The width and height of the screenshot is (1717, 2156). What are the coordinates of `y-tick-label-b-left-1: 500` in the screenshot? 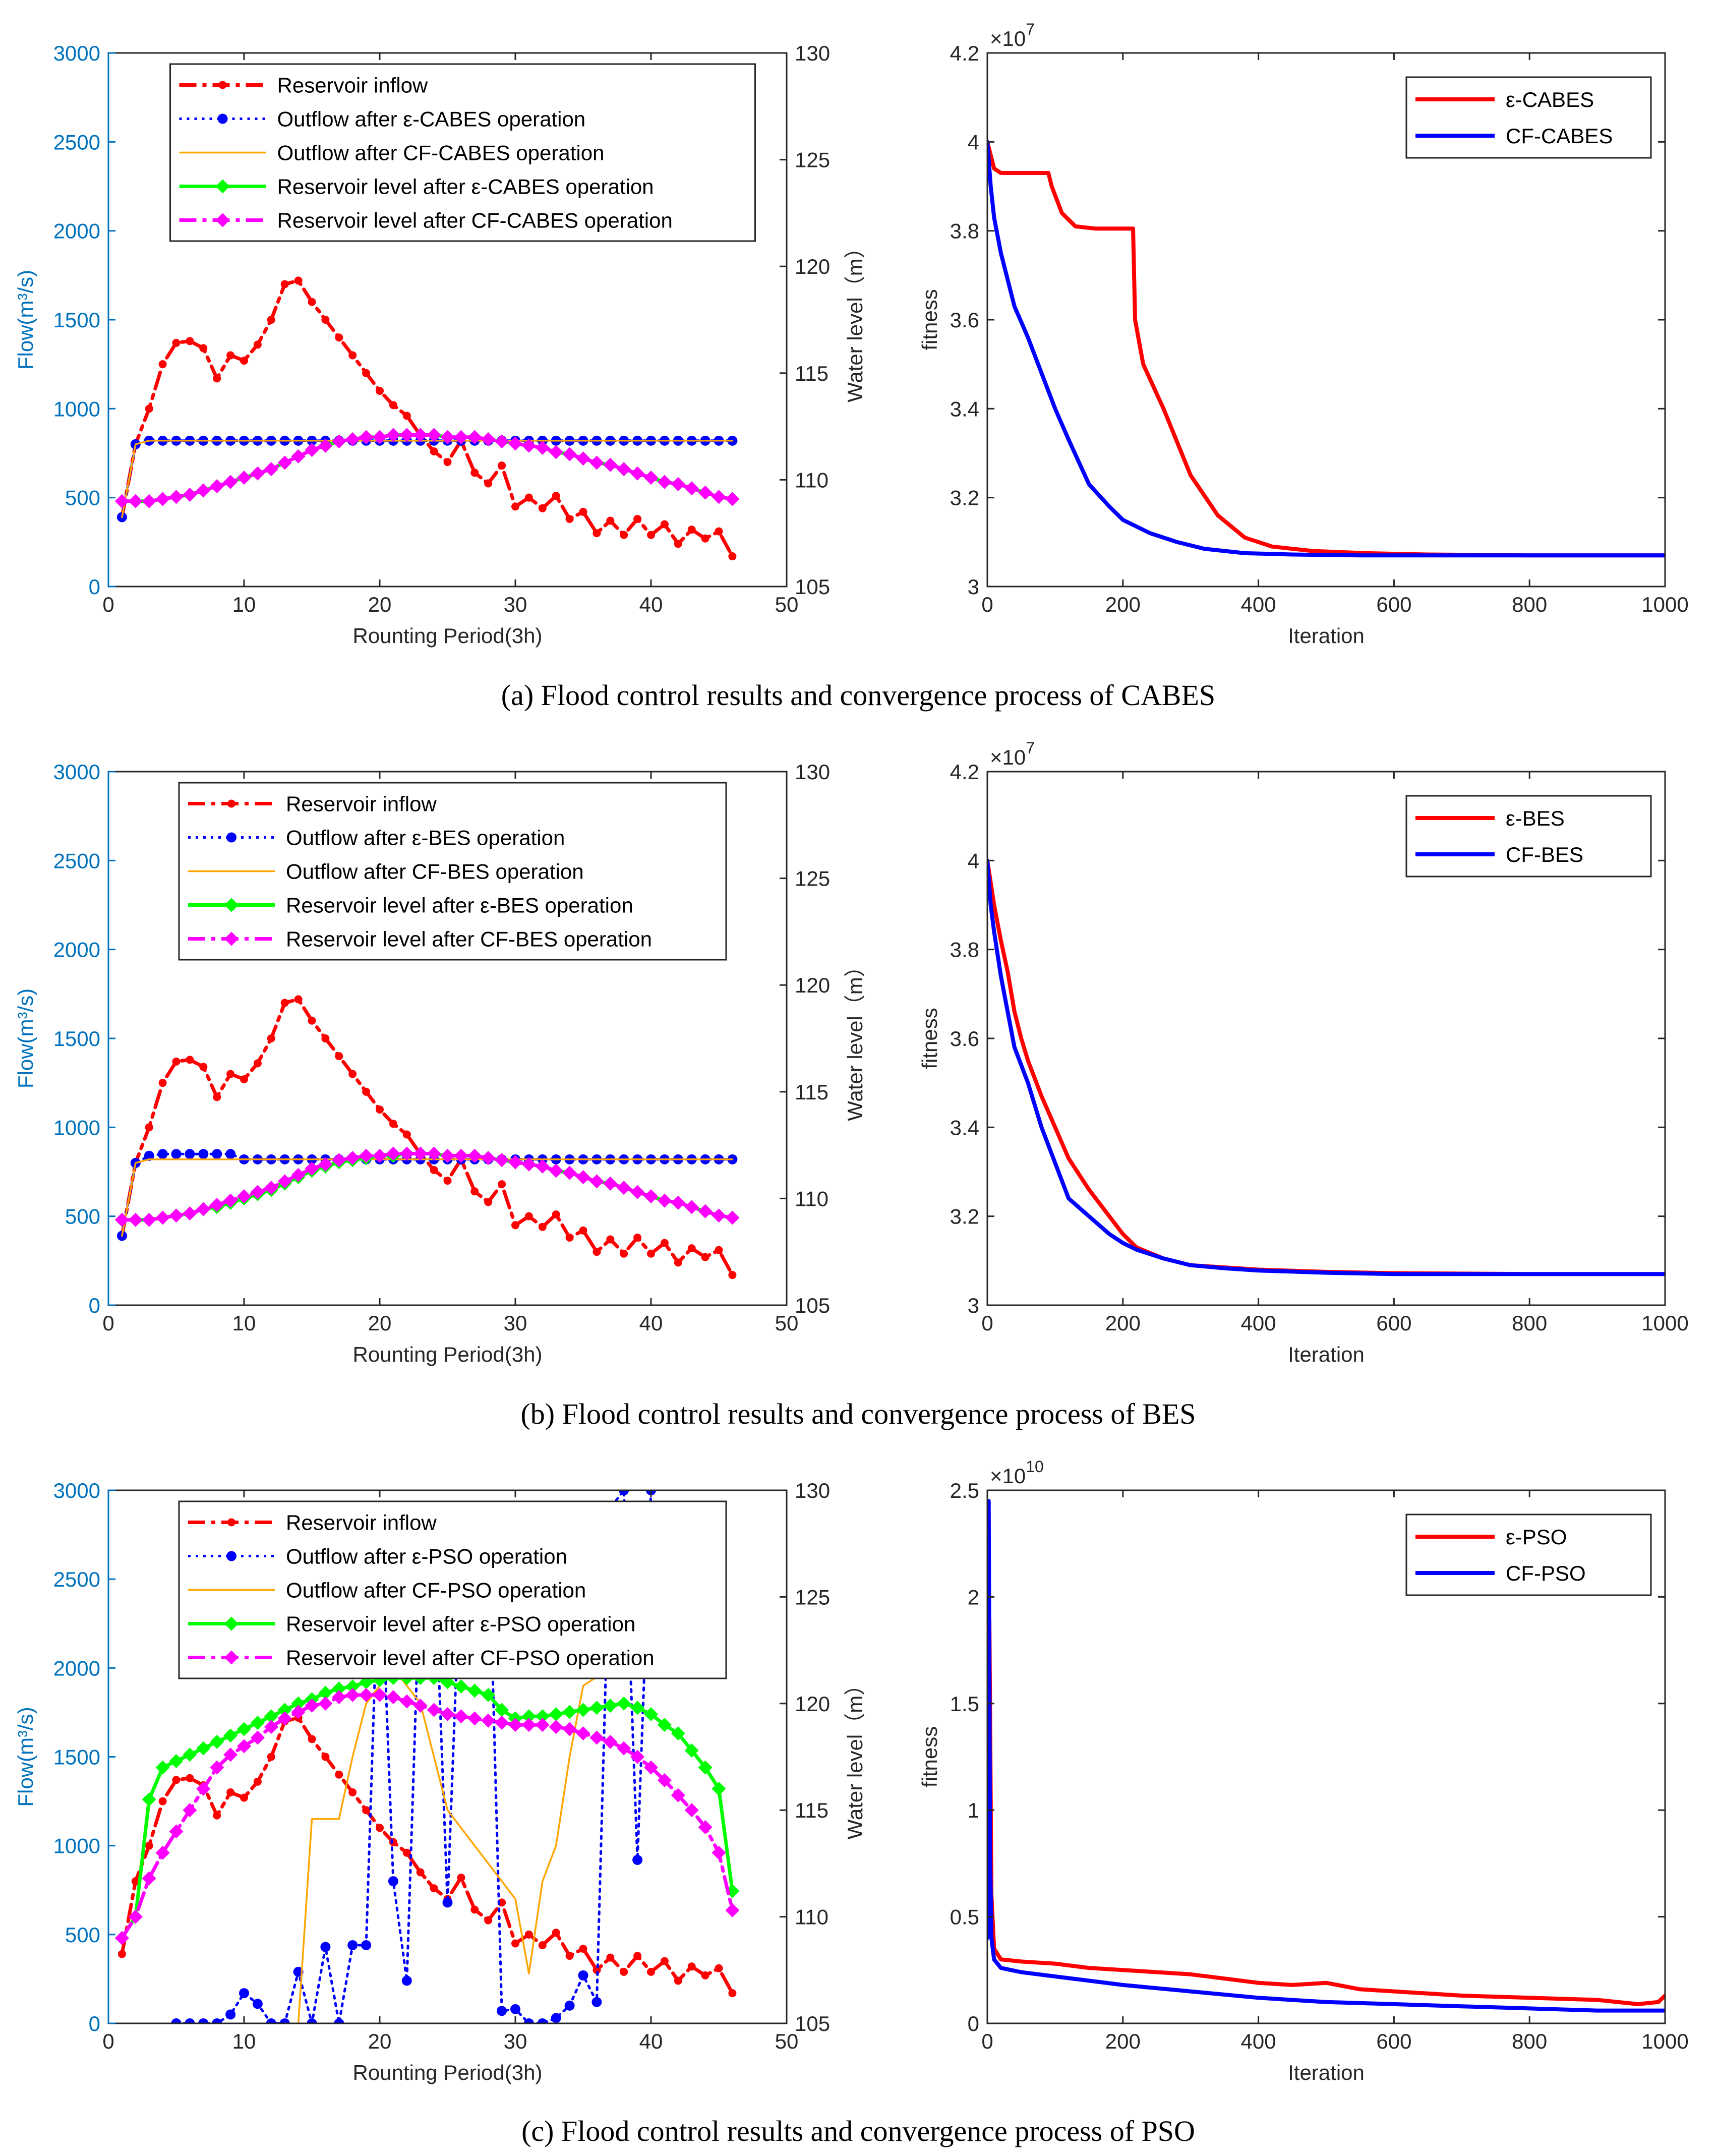 It's located at (82, 1217).